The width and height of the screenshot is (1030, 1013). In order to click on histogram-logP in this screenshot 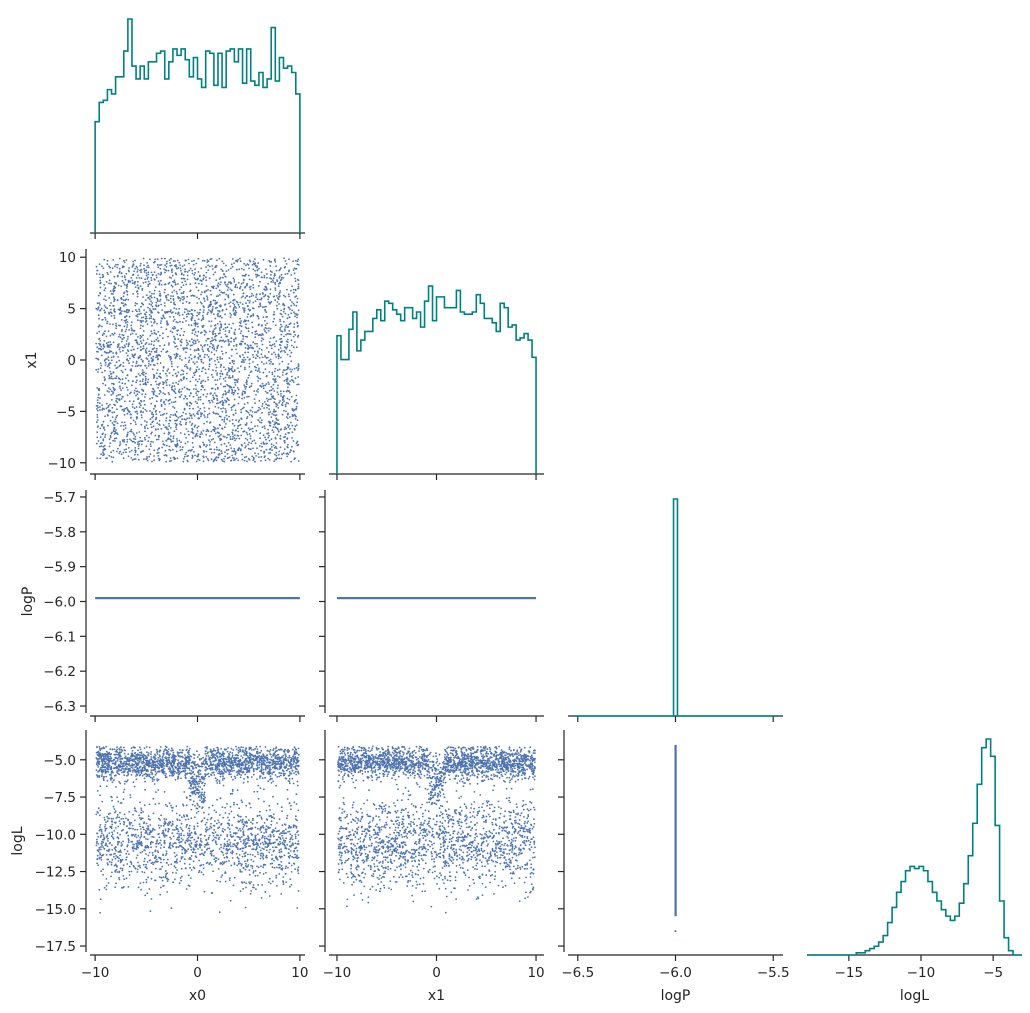, I will do `click(675, 607)`.